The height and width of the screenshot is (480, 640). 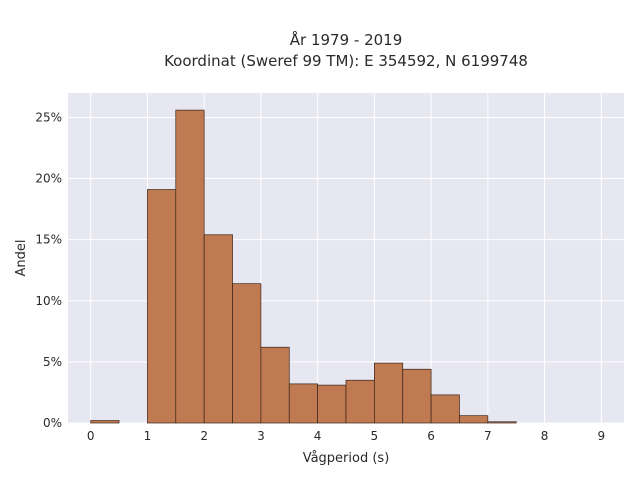 What do you see at coordinates (545, 436) in the screenshot?
I see `x-tick-label-8: 8` at bounding box center [545, 436].